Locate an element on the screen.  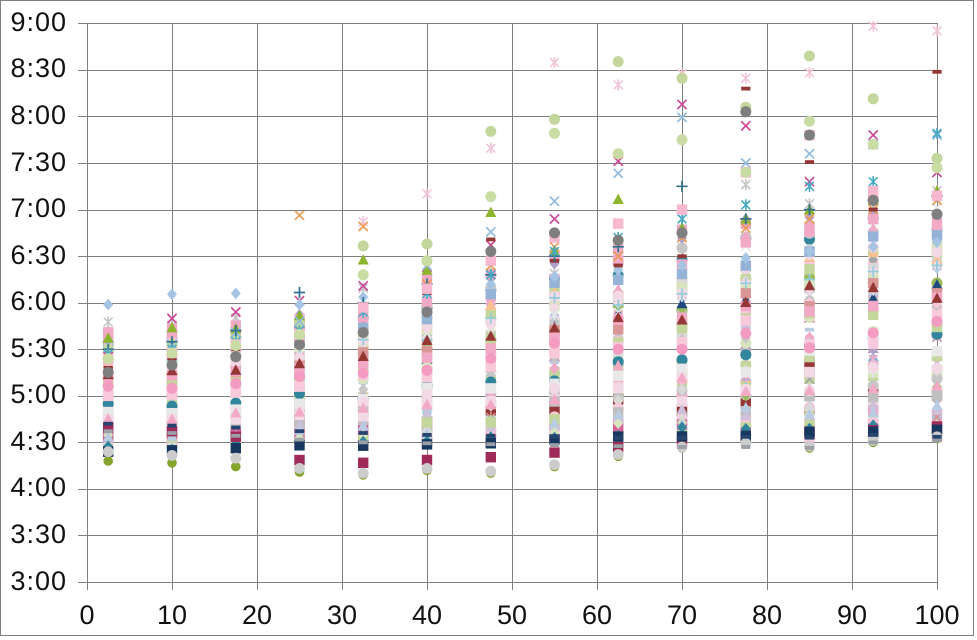
svg-text: 60 is located at coordinates (597, 615).